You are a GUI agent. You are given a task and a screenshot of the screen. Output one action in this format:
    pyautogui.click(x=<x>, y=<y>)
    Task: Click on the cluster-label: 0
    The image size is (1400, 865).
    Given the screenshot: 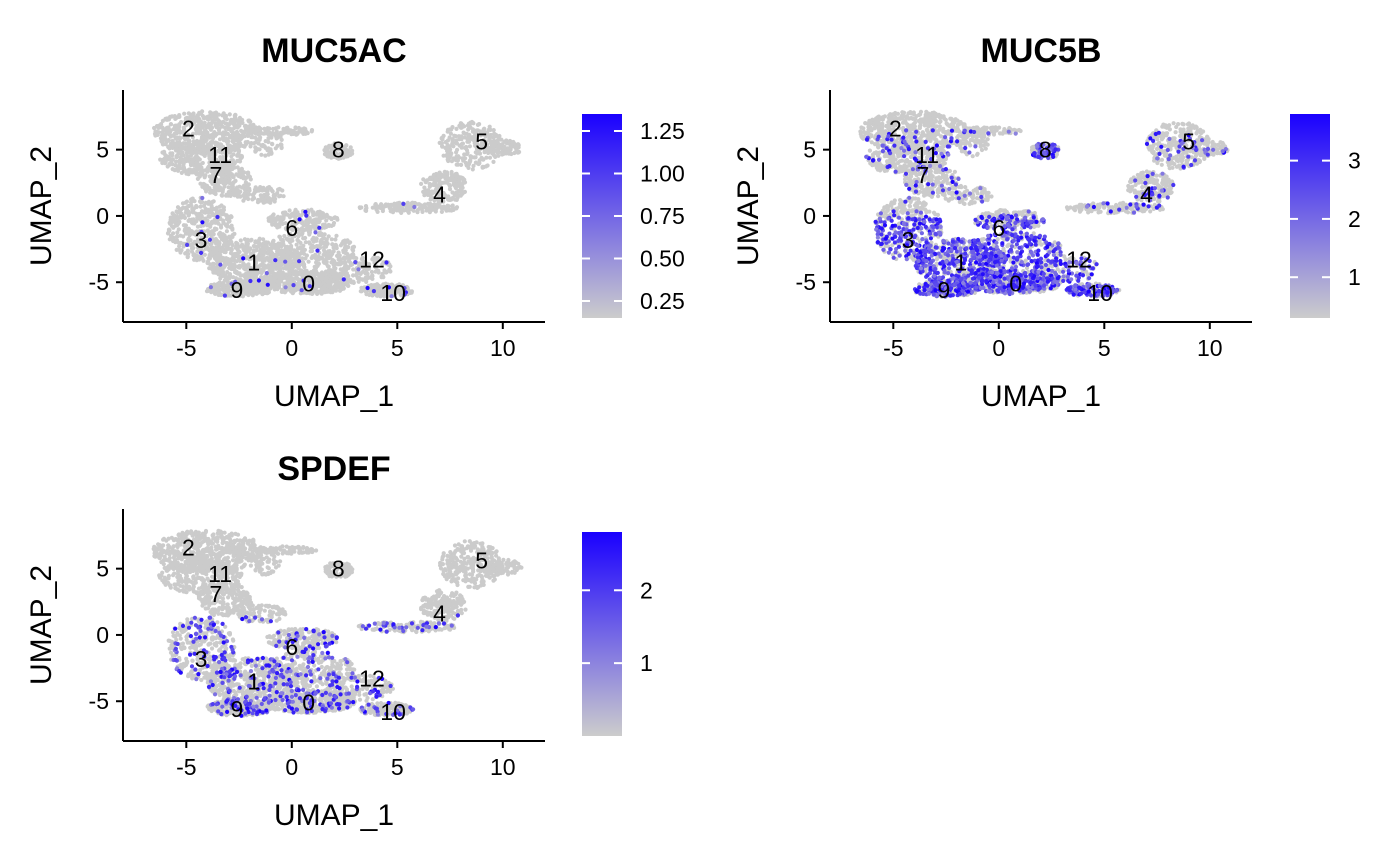 What is the action you would take?
    pyautogui.click(x=308, y=284)
    